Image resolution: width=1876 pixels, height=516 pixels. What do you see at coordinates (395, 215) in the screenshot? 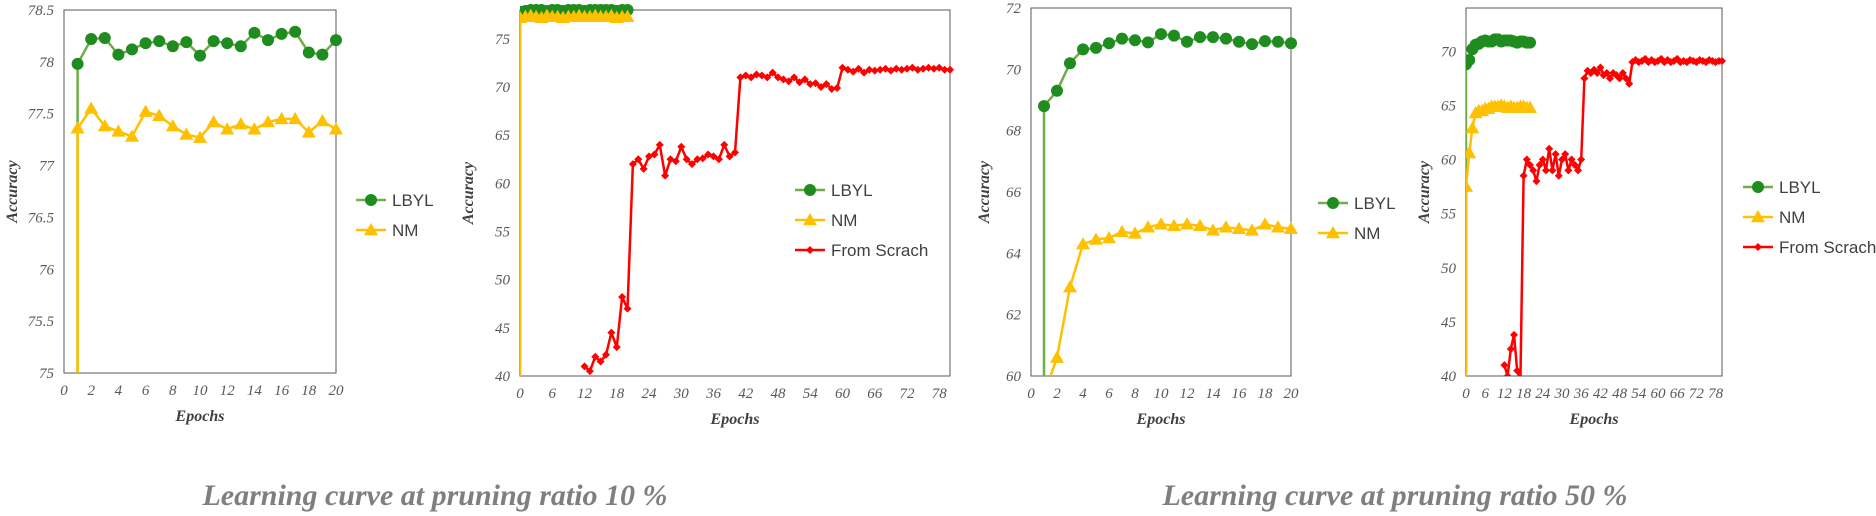
I see `legend: LBYL NM` at bounding box center [395, 215].